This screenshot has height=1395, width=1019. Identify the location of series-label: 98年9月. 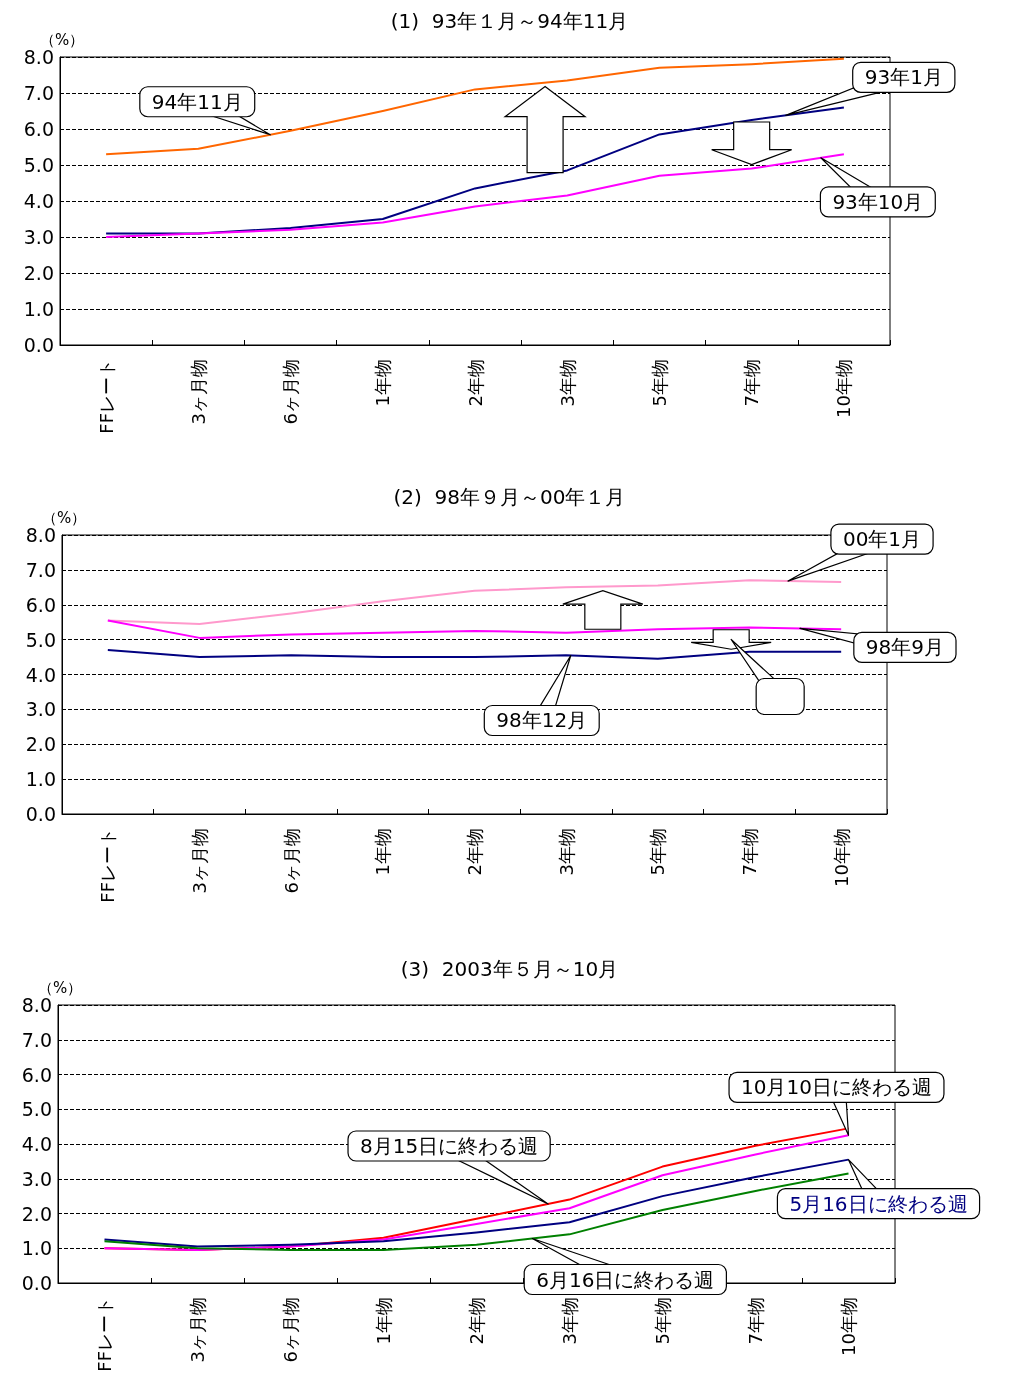
(905, 647).